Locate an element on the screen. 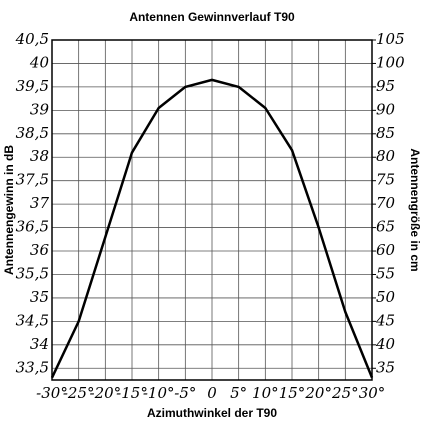 This screenshot has width=425, height=425. y-tick-label: 35 is located at coordinates (39, 297).